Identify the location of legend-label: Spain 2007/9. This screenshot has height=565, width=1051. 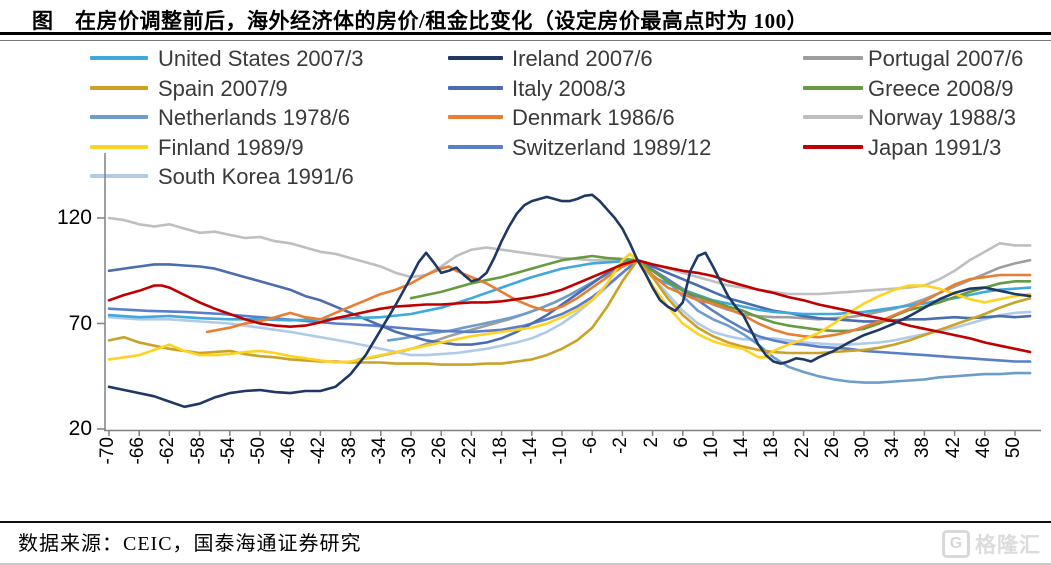
(223, 88).